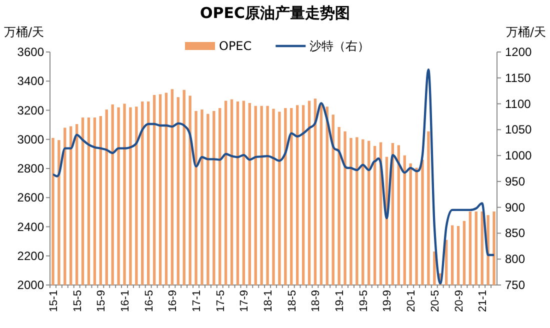 The height and width of the screenshot is (328, 550). I want to click on y2-tick-label: 1200, so click(518, 52).